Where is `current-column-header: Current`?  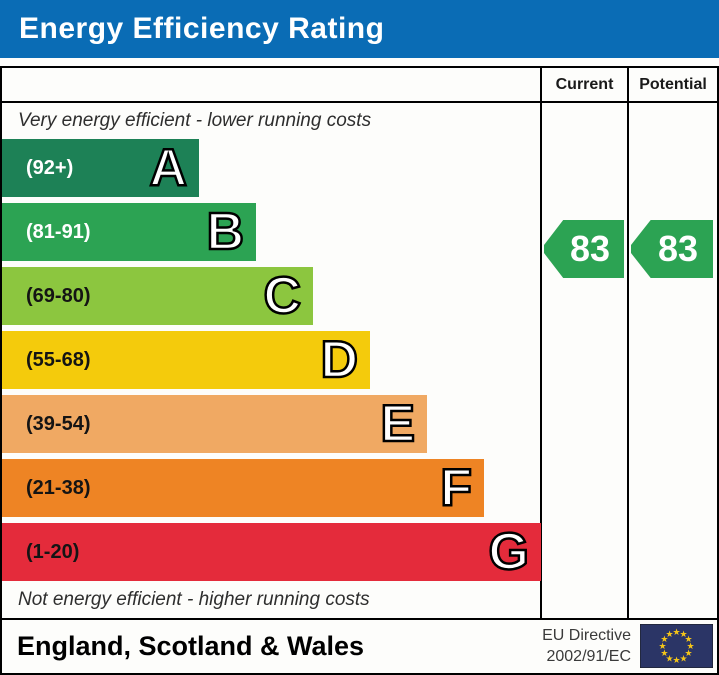
current-column-header: Current is located at coordinates (584, 84).